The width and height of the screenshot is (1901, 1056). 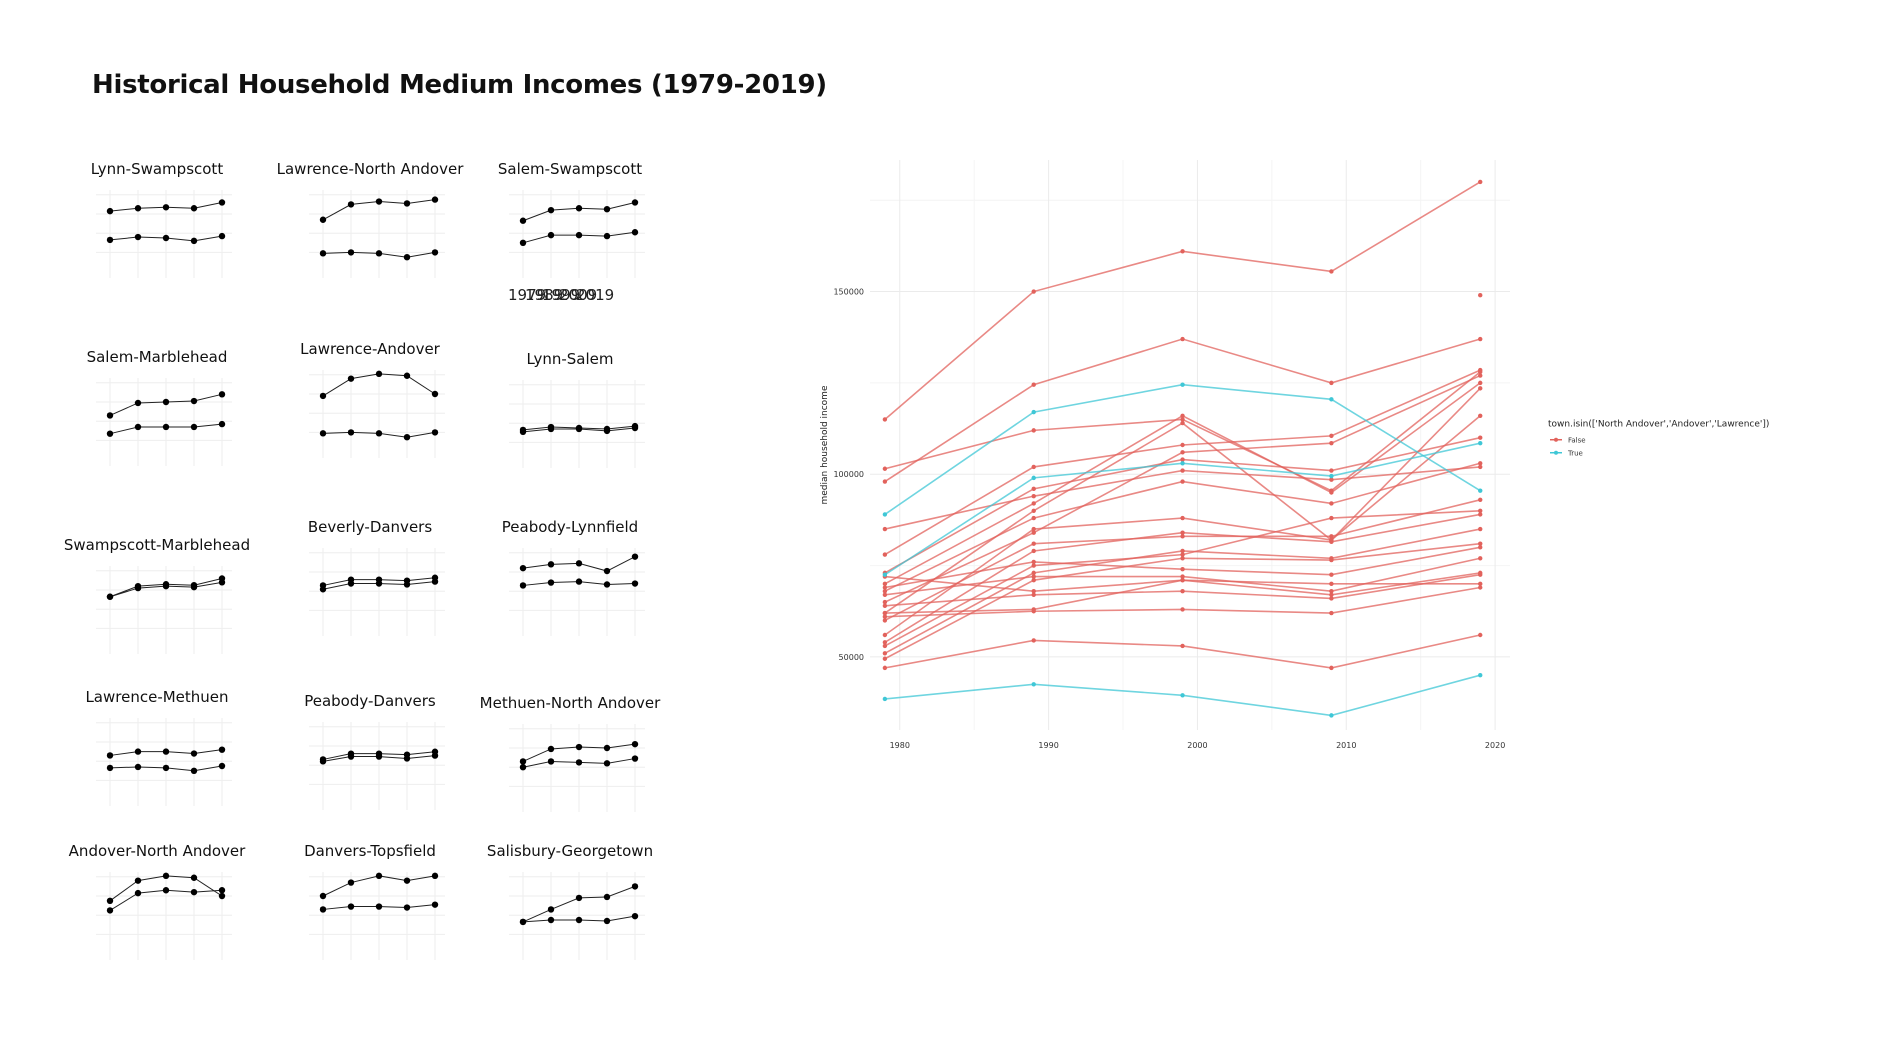 What do you see at coordinates (570, 851) in the screenshot?
I see `small-multiple-title: Salisbury-Georgetown` at bounding box center [570, 851].